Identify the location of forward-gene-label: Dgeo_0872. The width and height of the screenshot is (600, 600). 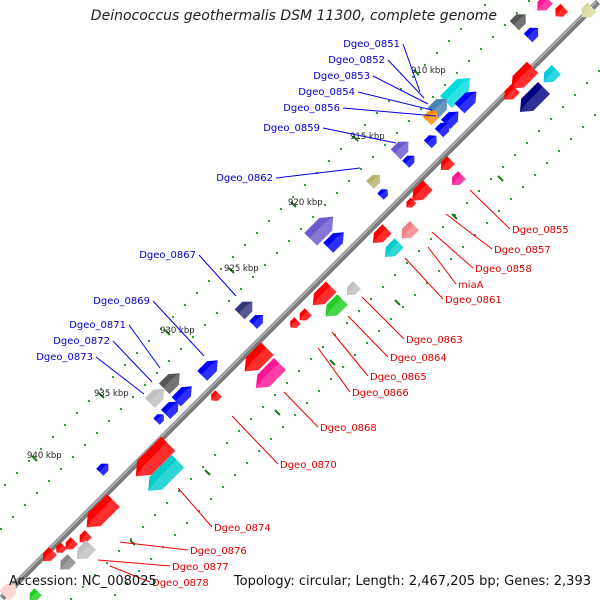
(81, 341).